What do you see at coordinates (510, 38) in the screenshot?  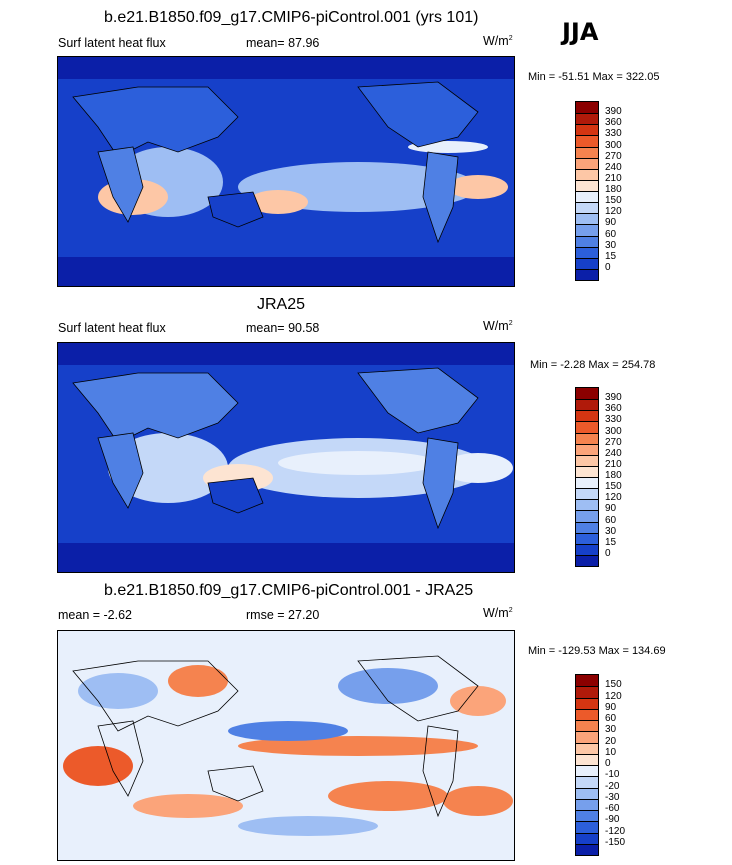 I see `panel1-units-sup: 2` at bounding box center [510, 38].